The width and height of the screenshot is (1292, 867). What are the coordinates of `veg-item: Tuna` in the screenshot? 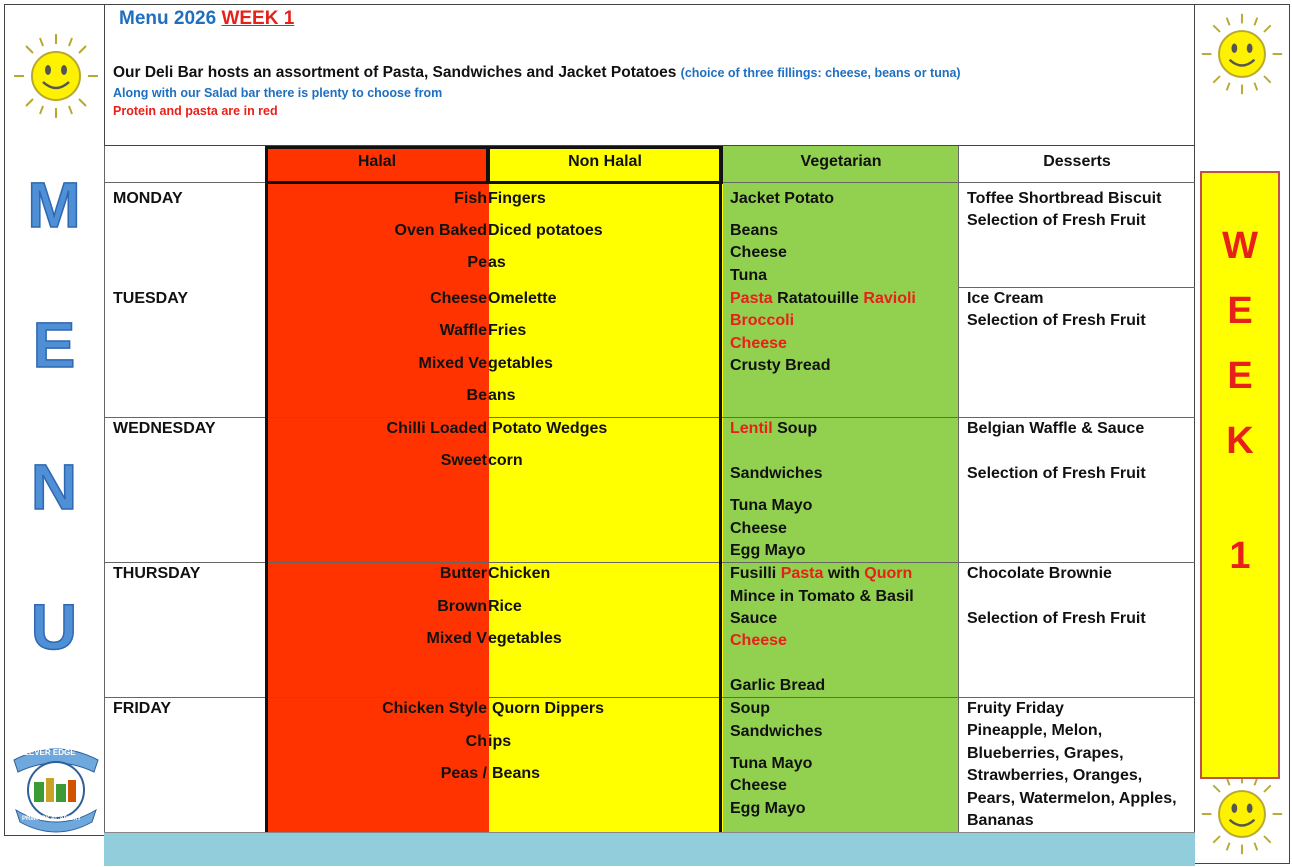 It's located at (749, 275).